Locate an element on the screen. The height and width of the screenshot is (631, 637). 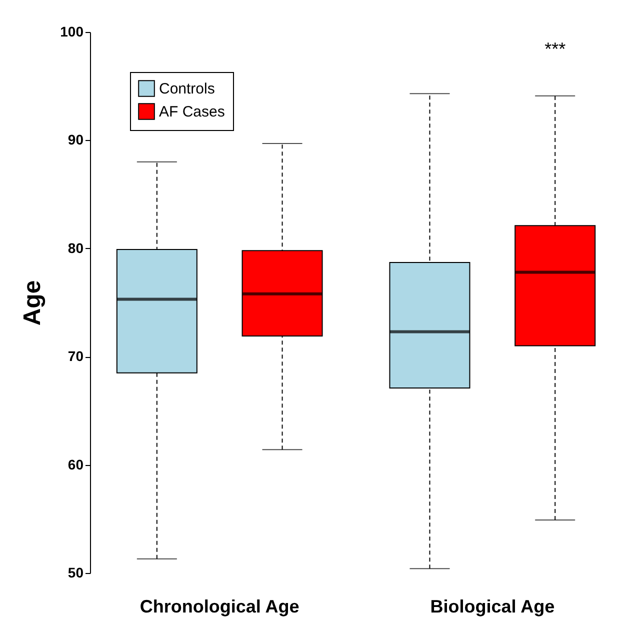
legend-label: AF Cases is located at coordinates (192, 112).